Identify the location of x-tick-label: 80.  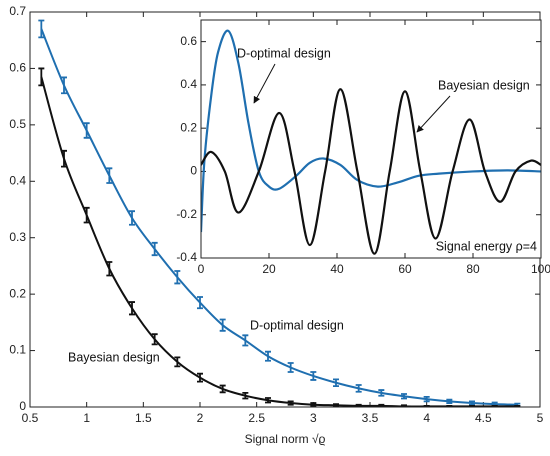
(473, 269).